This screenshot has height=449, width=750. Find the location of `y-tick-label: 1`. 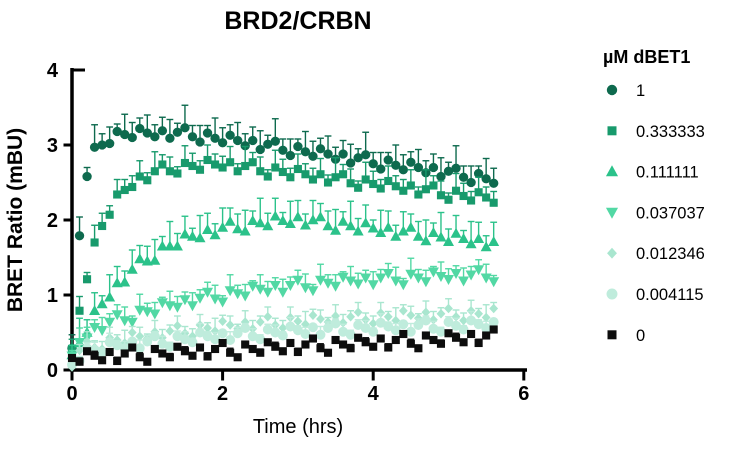

y-tick-label: 1 is located at coordinates (52, 296).